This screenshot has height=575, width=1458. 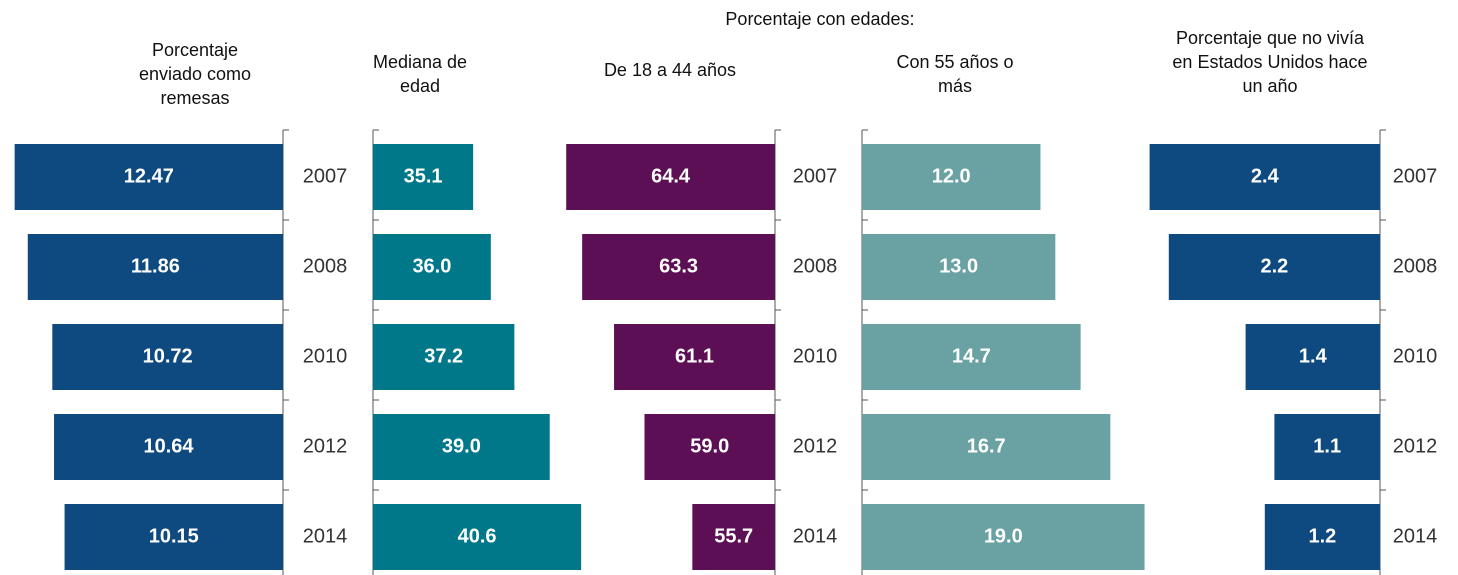 I want to click on value-label: 13.0, so click(x=958, y=266).